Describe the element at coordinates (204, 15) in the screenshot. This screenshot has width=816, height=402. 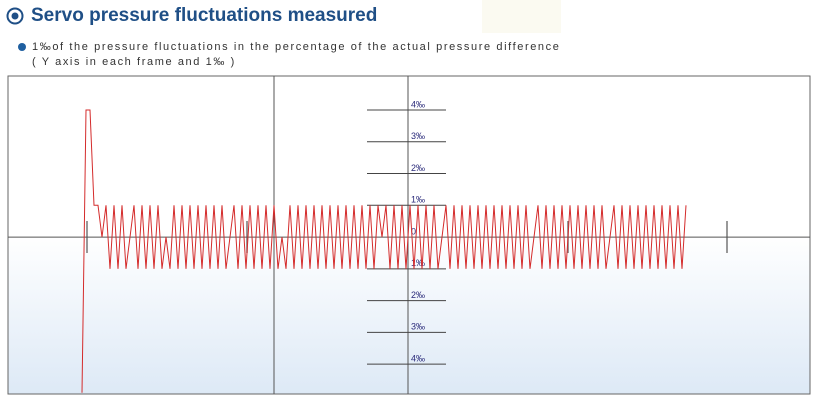
I see `chart-title: Servo pressure fluctuations measured` at that location.